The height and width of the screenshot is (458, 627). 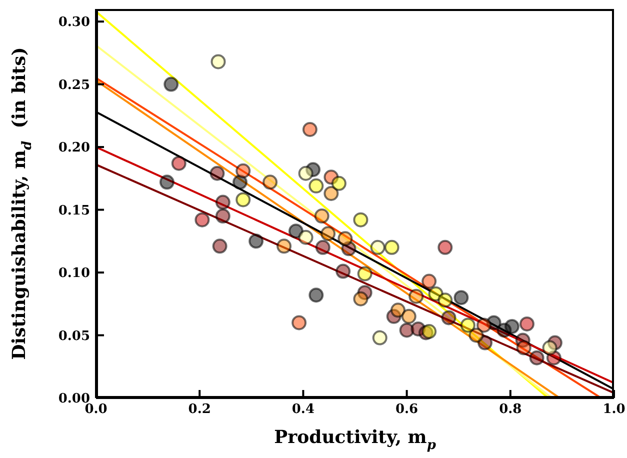 What do you see at coordinates (406, 410) in the screenshot?
I see `x-tick-label: 0.6` at bounding box center [406, 410].